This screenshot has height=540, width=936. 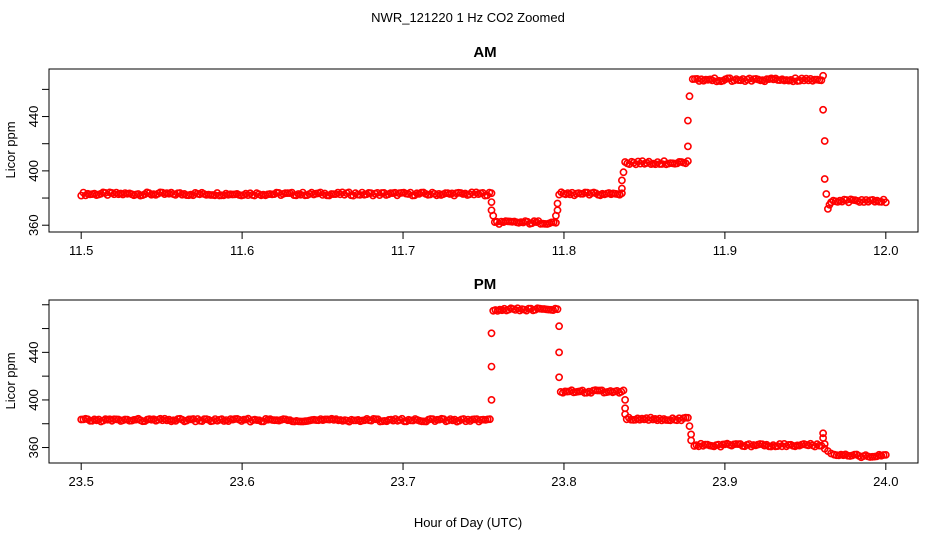 I want to click on pm-x-tick-label: 23.7, so click(x=402, y=481).